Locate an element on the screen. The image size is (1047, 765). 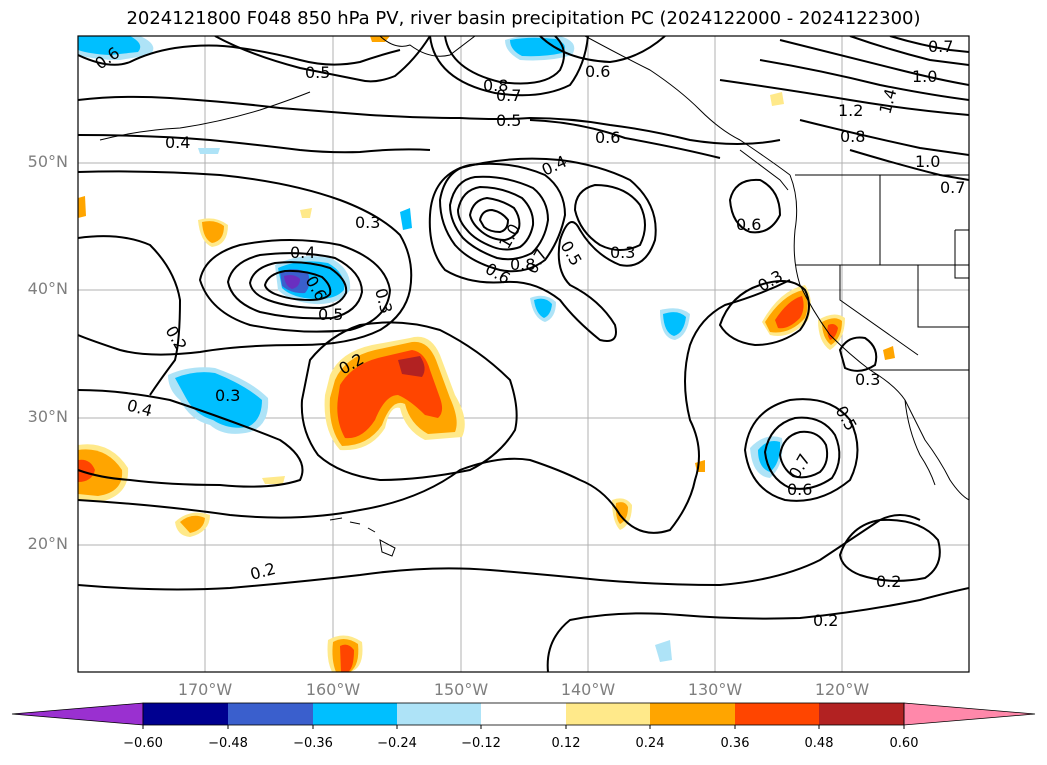
colorbar-tick-label: 0.48 is located at coordinates (819, 743).